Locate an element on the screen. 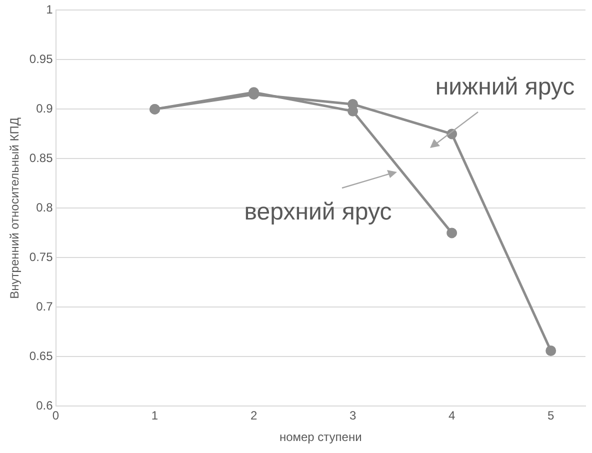  x-tick-label: 2 is located at coordinates (254, 415).